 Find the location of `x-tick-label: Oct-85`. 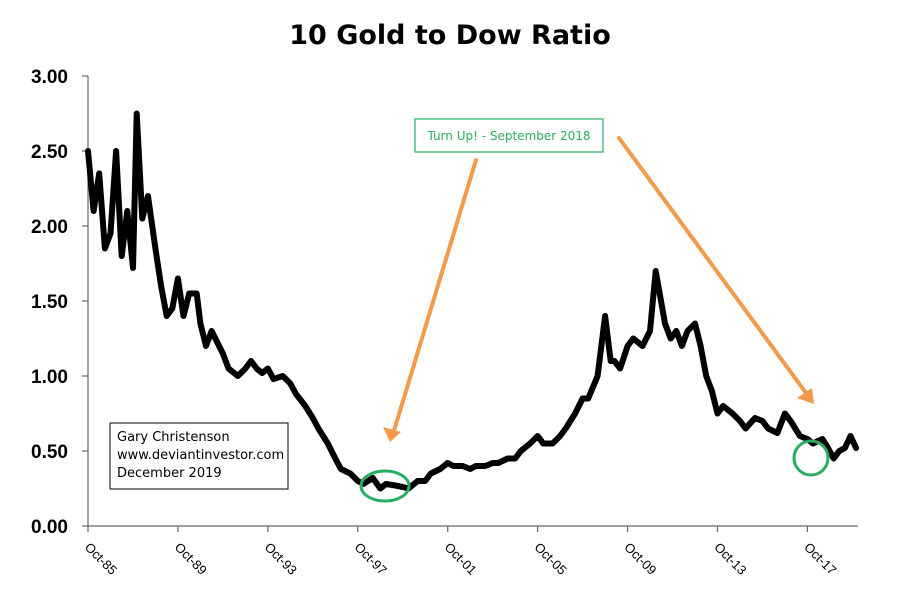

x-tick-label: Oct-85 is located at coordinates (101, 559).